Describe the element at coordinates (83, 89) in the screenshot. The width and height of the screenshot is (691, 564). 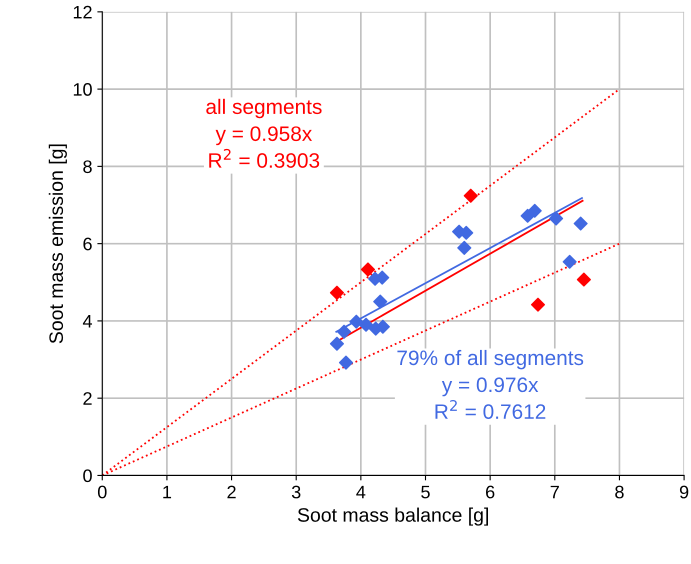
I see `y-tick-label: 10` at that location.